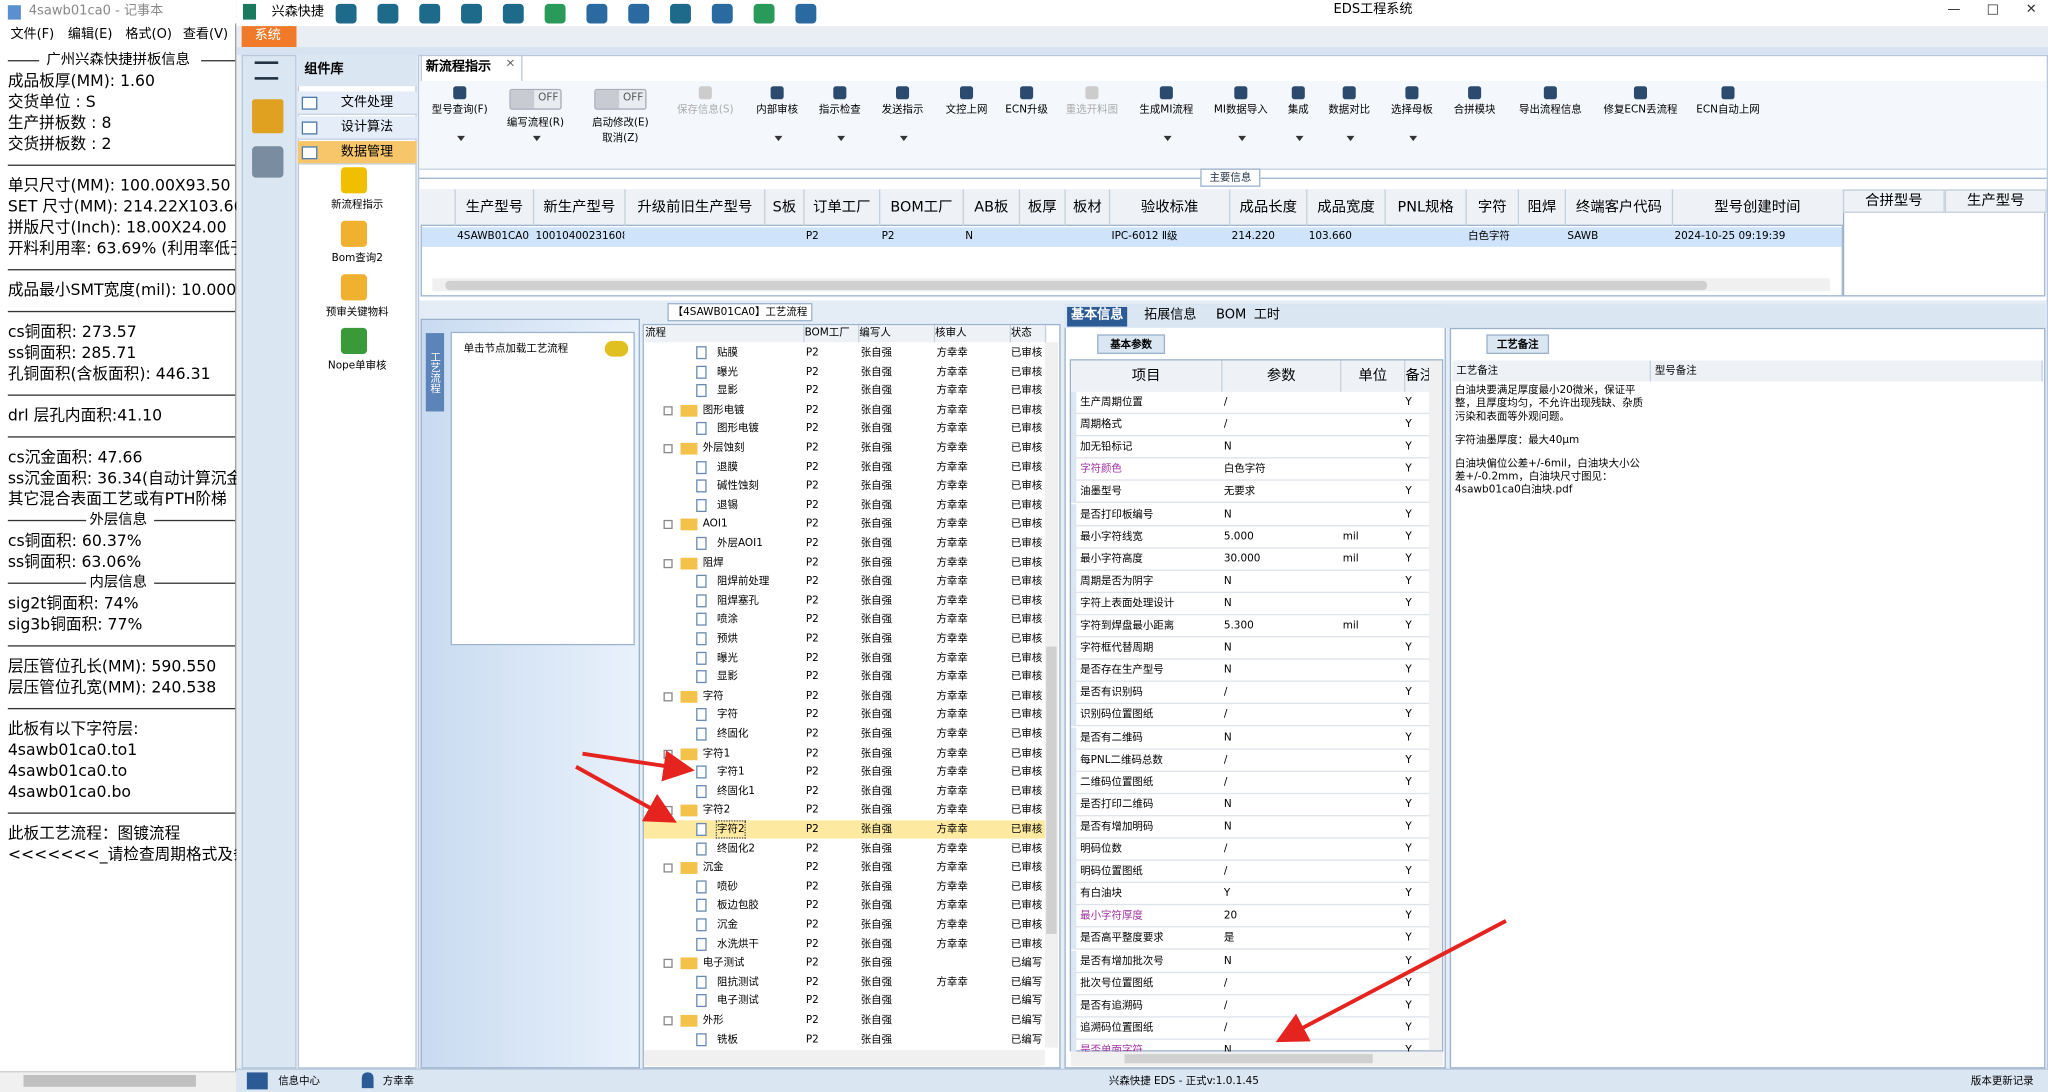  Describe the element at coordinates (973, 334) in the screenshot. I see `column-header: 核审人` at that location.